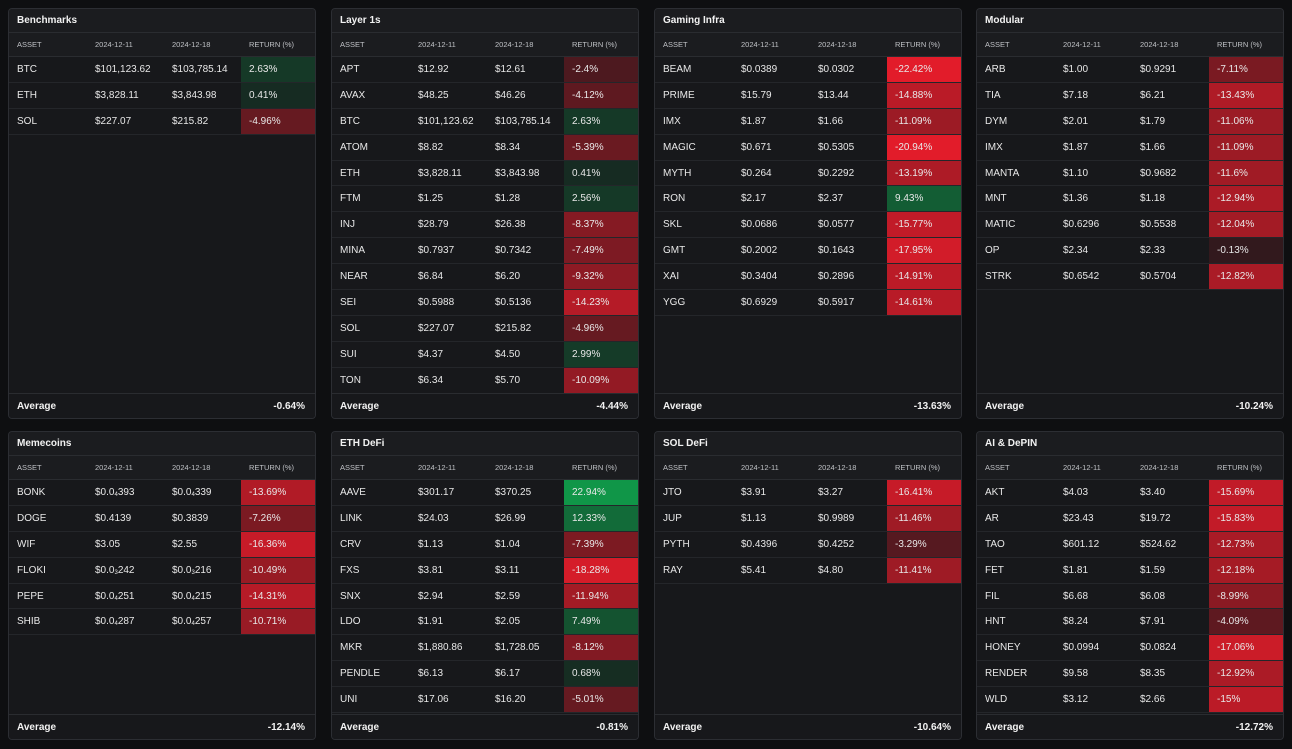 This screenshot has height=749, width=1292. Describe the element at coordinates (485, 570) in the screenshot. I see `table-row: FXS $3.81 $3.11 -18.28%` at that location.